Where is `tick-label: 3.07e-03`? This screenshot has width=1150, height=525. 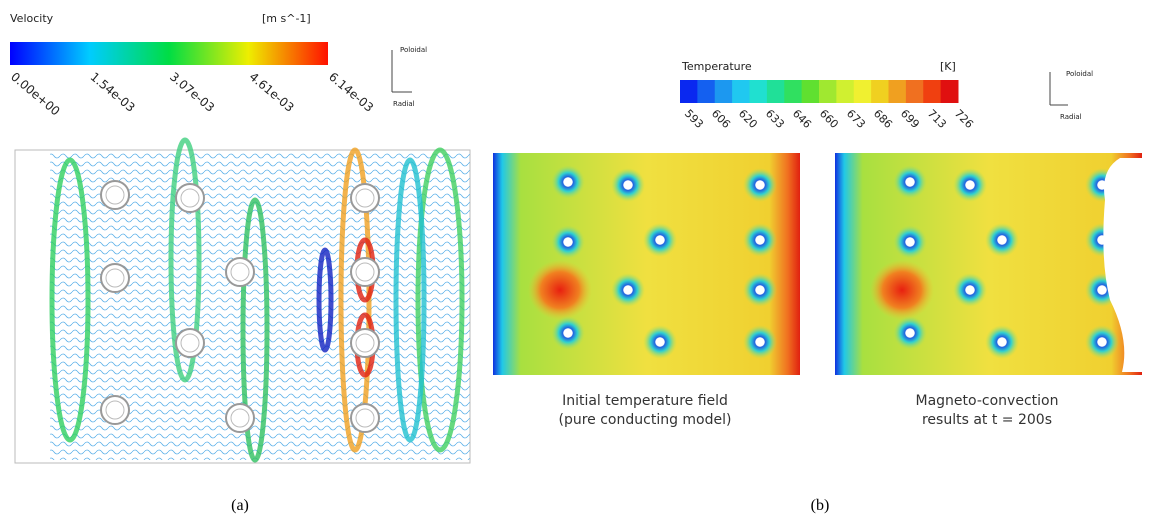
tick-label: 3.07e-03 is located at coordinates (192, 92).